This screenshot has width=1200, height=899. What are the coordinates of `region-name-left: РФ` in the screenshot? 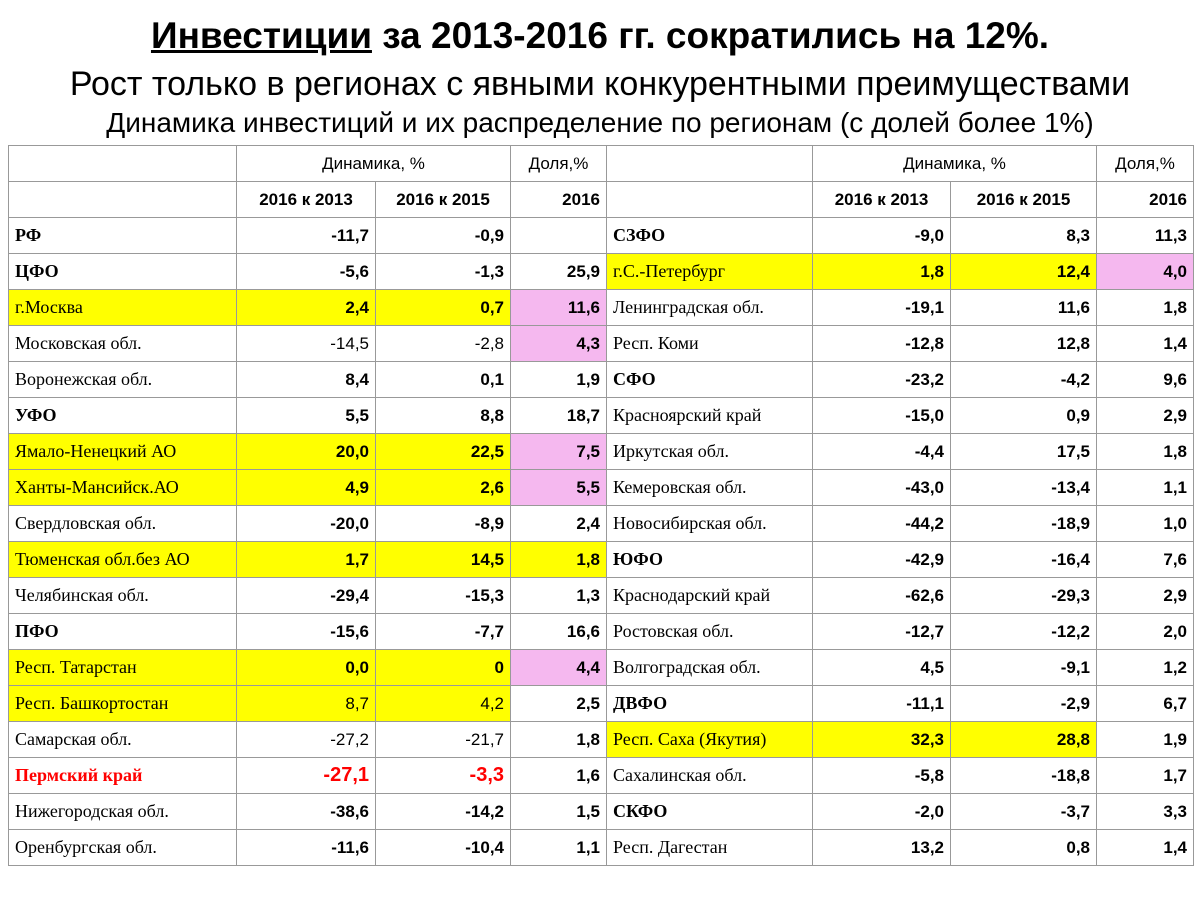 It's located at (122, 235).